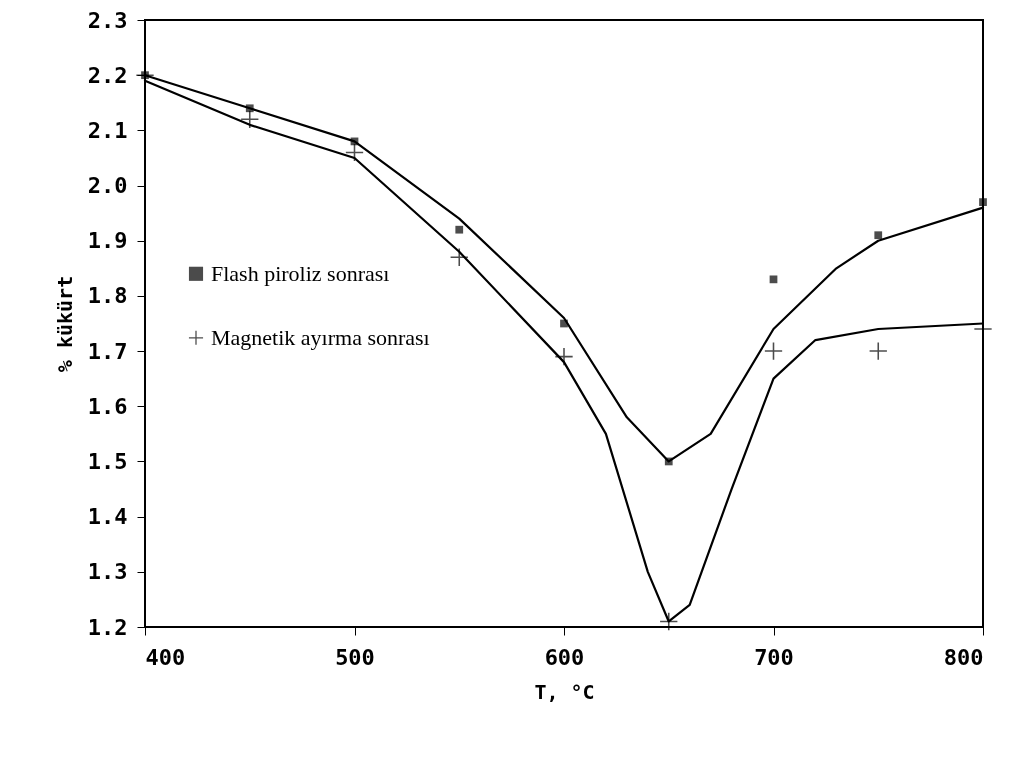 This screenshot has width=1025, height=763. I want to click on y-axis-title: % kükürt, so click(64, 324).